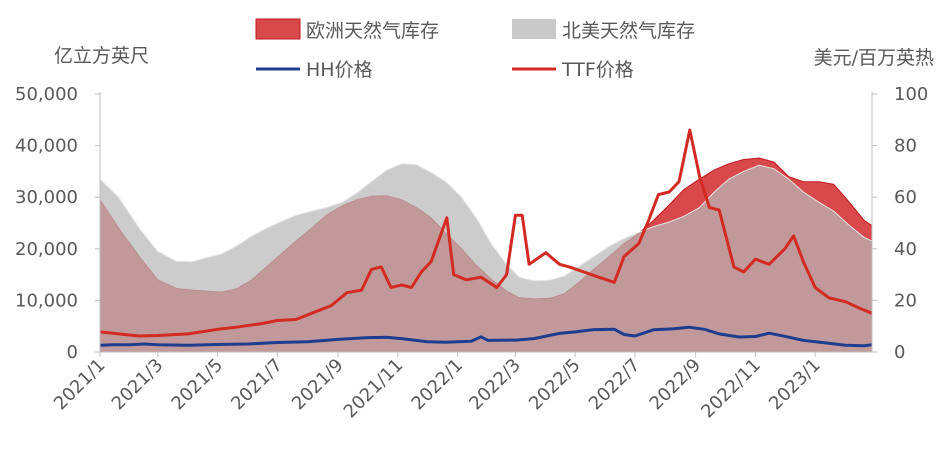  Describe the element at coordinates (46, 249) in the screenshot. I see `left-tick-label: 20,000` at that location.